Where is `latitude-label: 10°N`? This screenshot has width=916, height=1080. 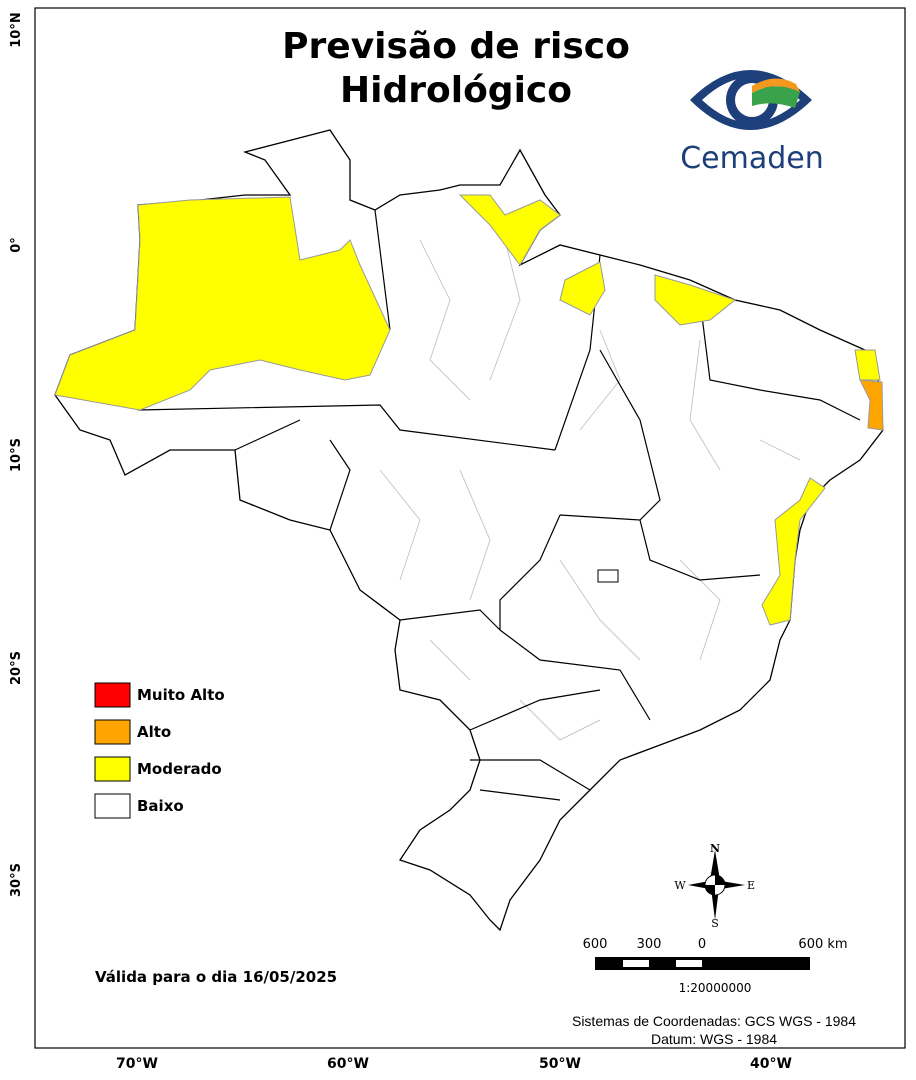 latitude-label: 10°N is located at coordinates (16, 29).